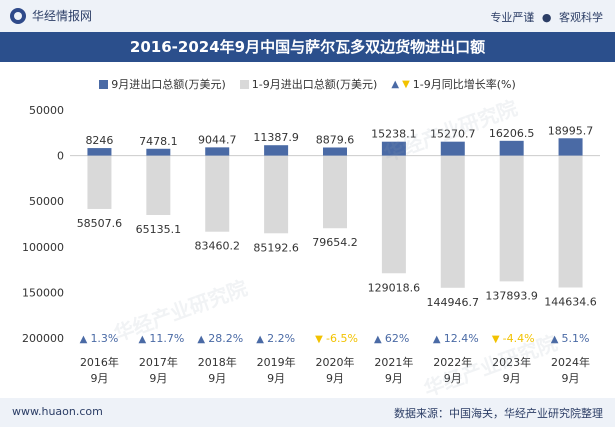 Image resolution: width=615 pixels, height=427 pixels. What do you see at coordinates (335, 242) in the screenshot?
I see `cumulative-value-label: 79654.2` at bounding box center [335, 242].